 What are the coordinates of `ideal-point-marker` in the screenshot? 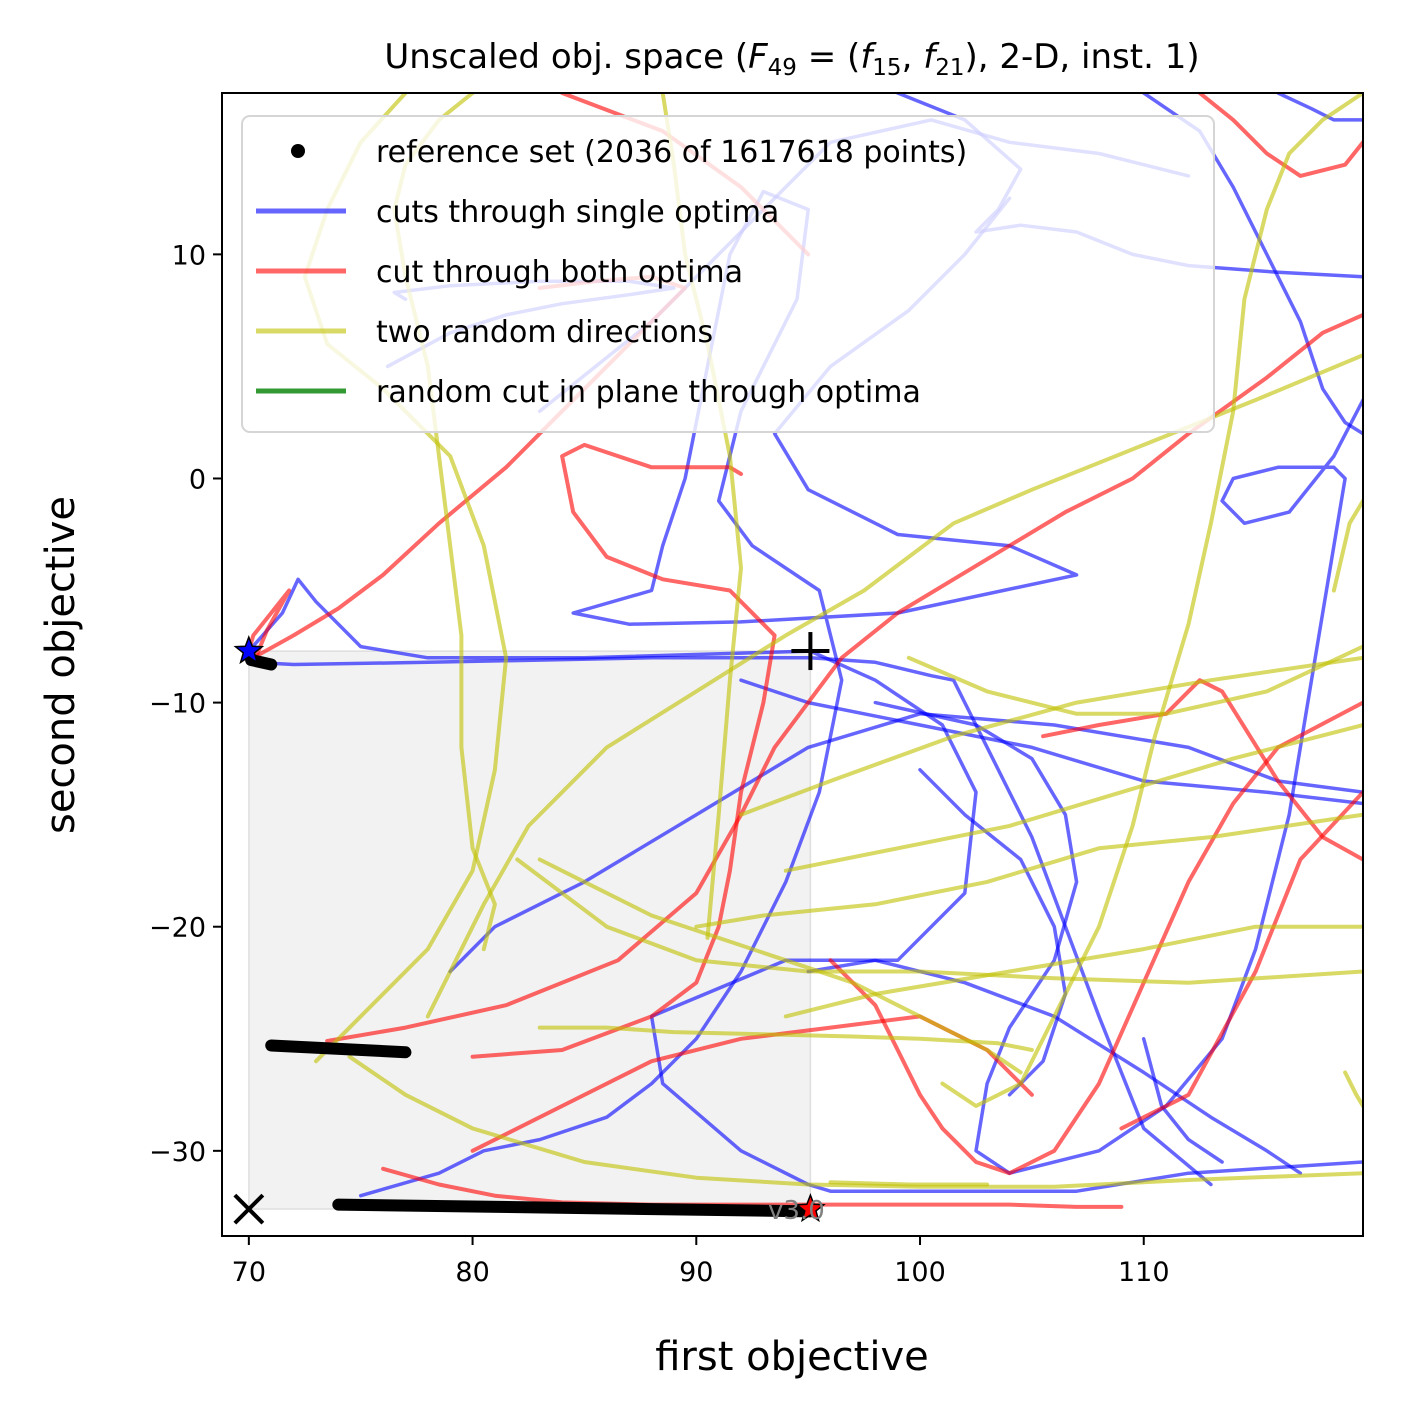 It's located at (249, 1209).